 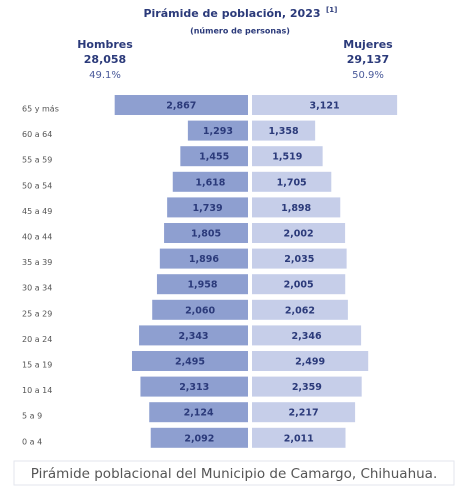 I want to click on value-label: 1,293, so click(x=218, y=131).